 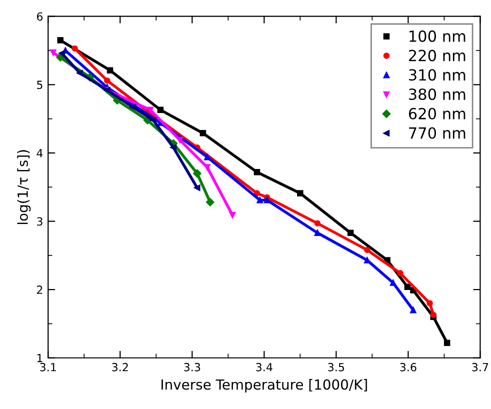 What do you see at coordinates (120, 367) in the screenshot?
I see `x-tick-label: 3.2` at bounding box center [120, 367].